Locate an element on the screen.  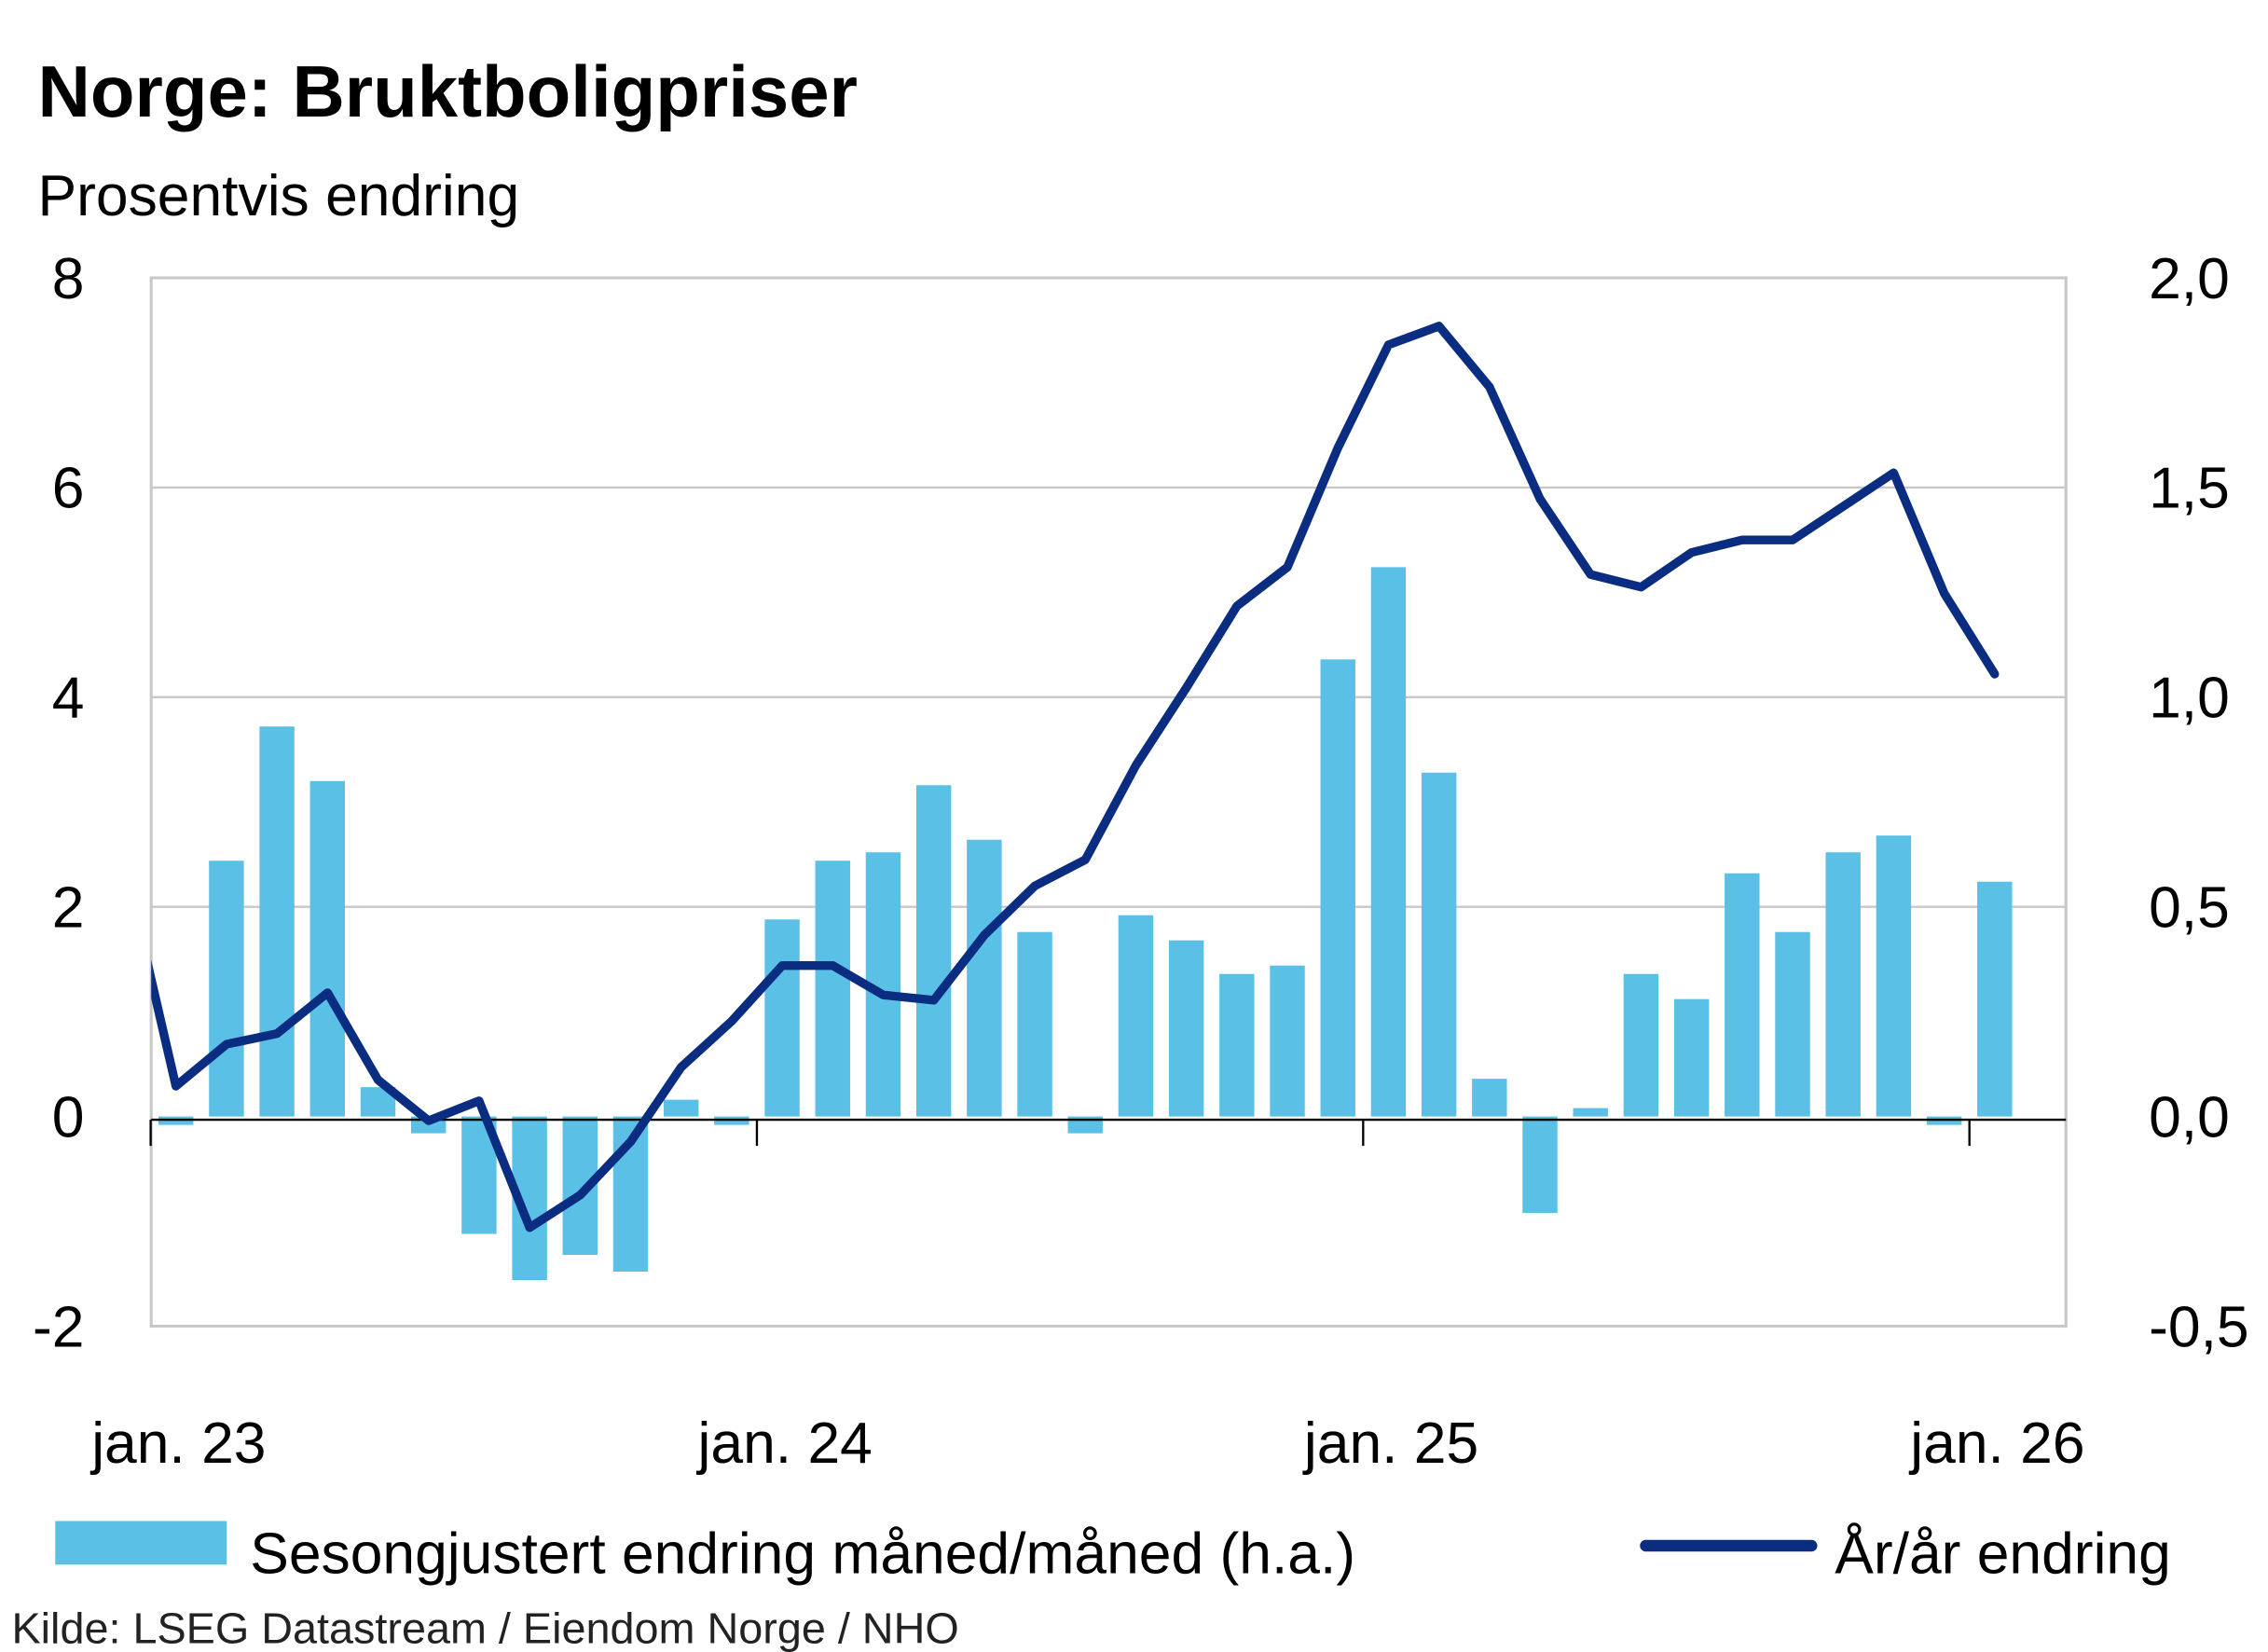
x-tick-label: jan. 23 is located at coordinates (178, 1443).